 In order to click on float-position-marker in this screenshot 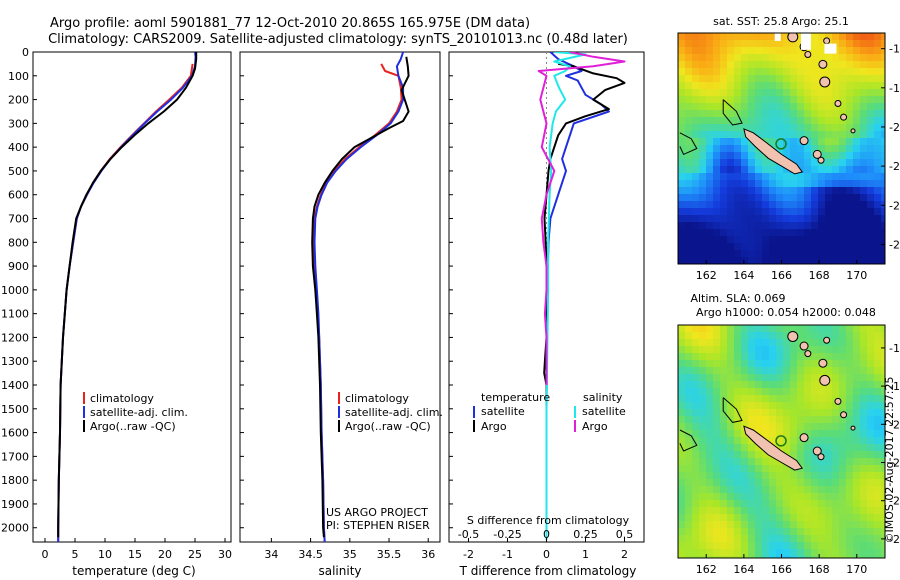, I will do `click(781, 144)`.